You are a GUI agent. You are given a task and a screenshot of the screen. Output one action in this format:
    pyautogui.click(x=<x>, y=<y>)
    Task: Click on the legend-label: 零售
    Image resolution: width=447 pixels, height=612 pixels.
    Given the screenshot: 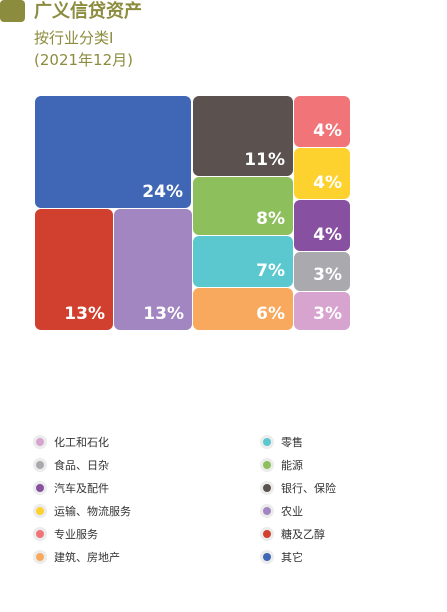 What is the action you would take?
    pyautogui.click(x=292, y=442)
    